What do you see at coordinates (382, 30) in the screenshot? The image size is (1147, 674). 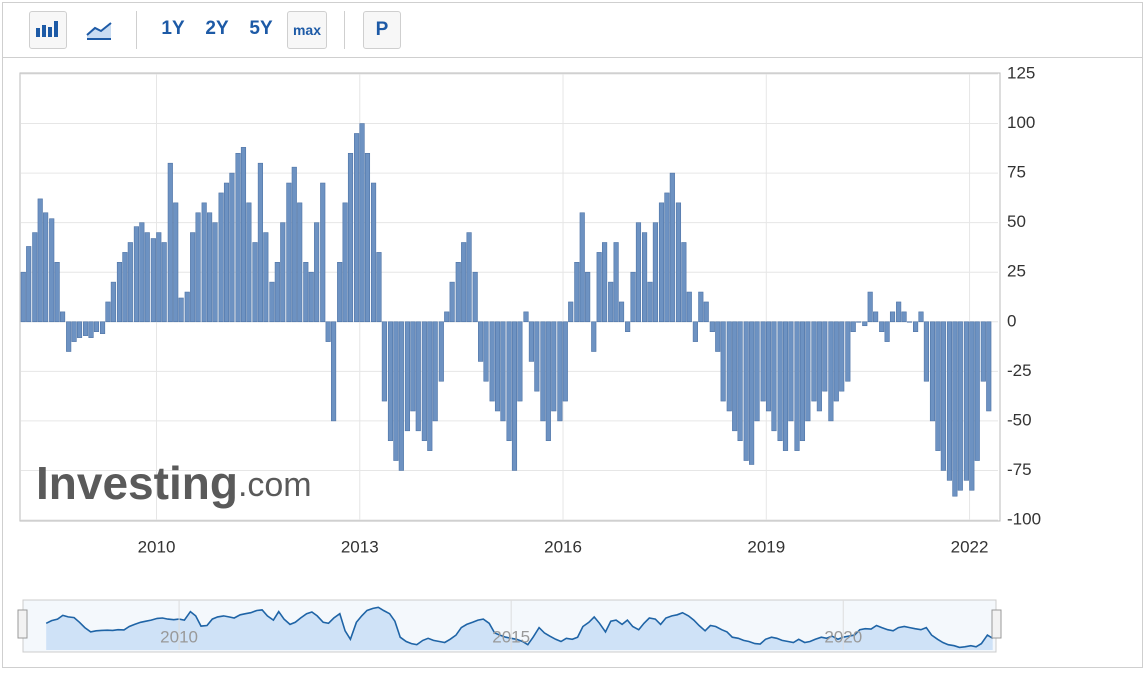 I see `p-button: P` at bounding box center [382, 30].